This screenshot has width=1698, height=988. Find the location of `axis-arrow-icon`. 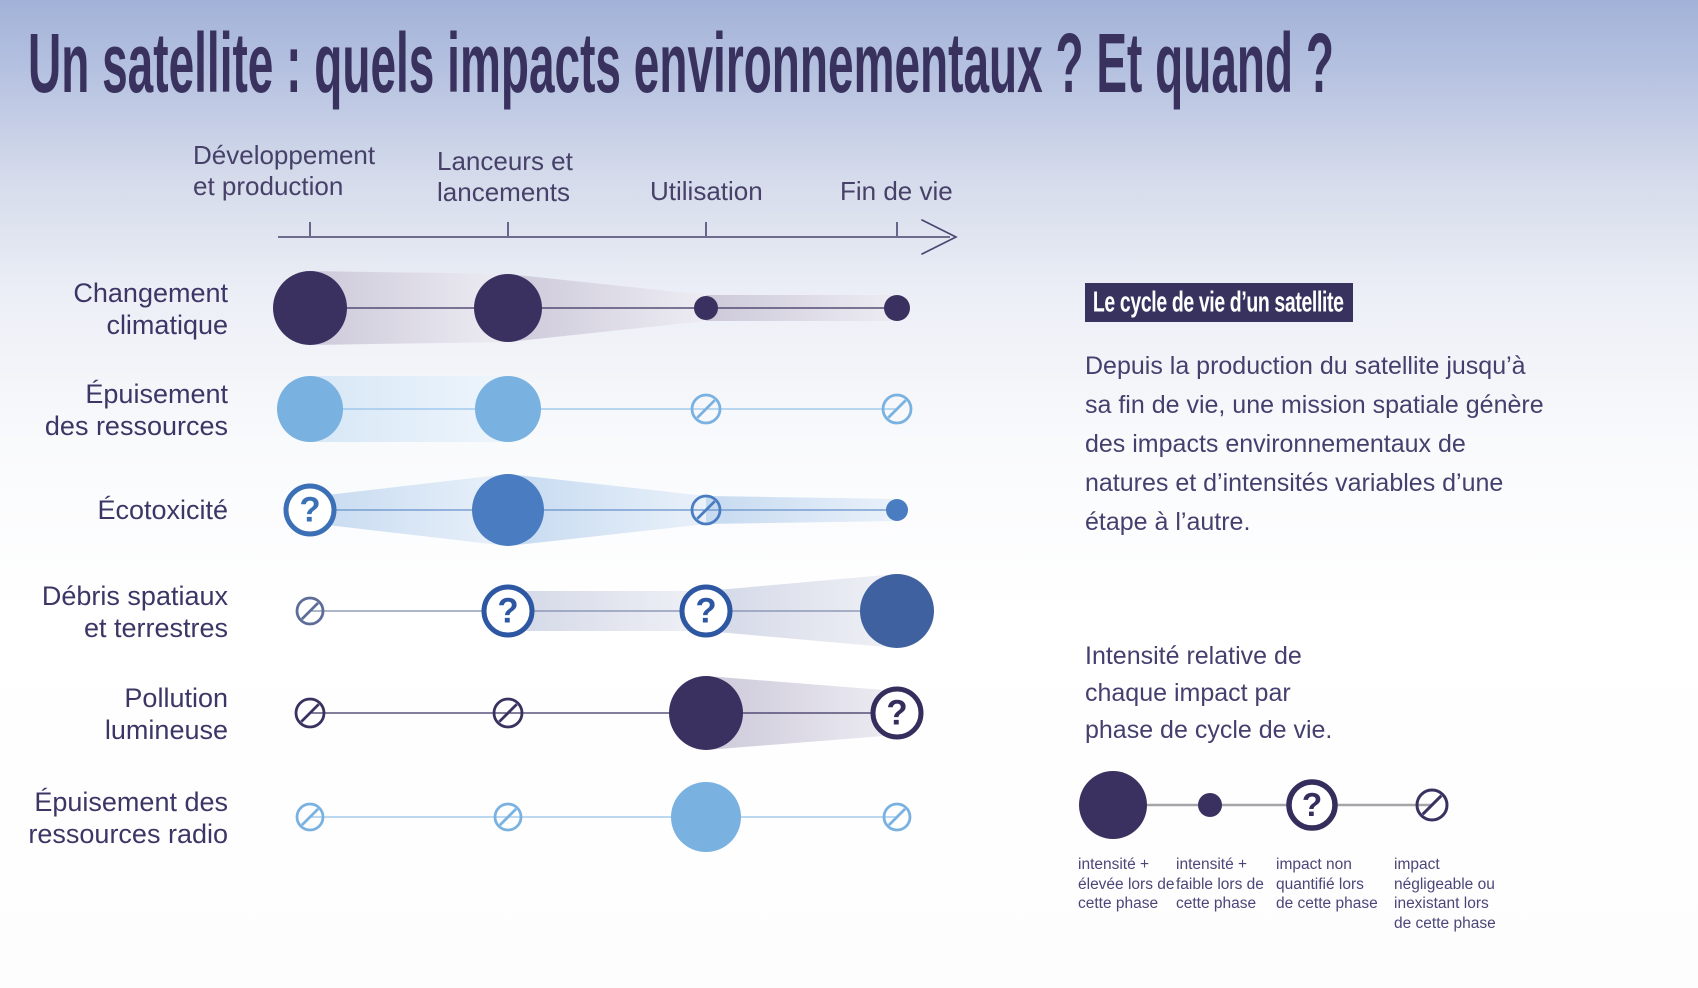

axis-arrow-icon is located at coordinates (939, 237).